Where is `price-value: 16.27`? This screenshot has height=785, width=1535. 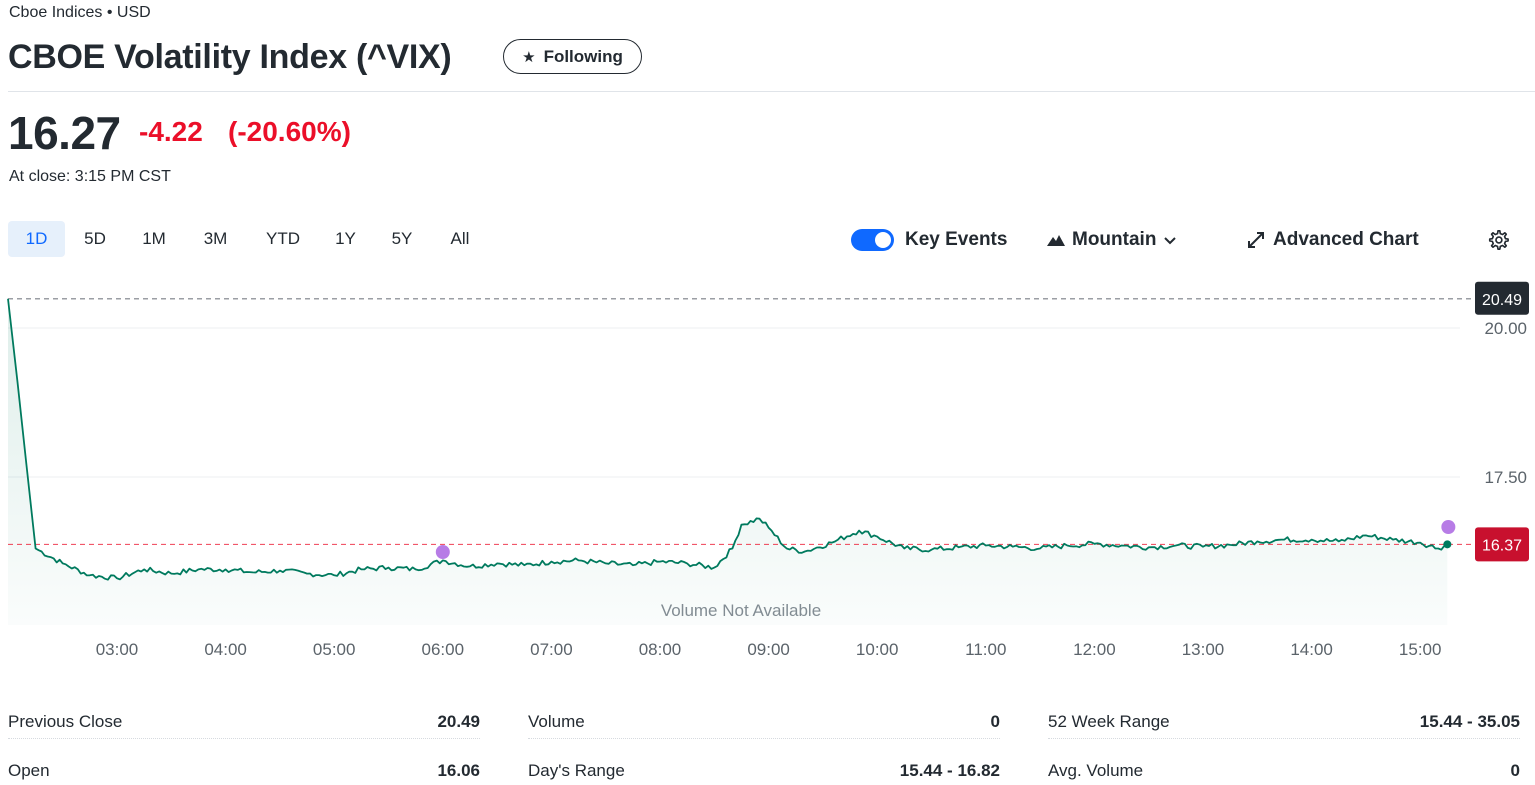
price-value: 16.27 is located at coordinates (64, 133).